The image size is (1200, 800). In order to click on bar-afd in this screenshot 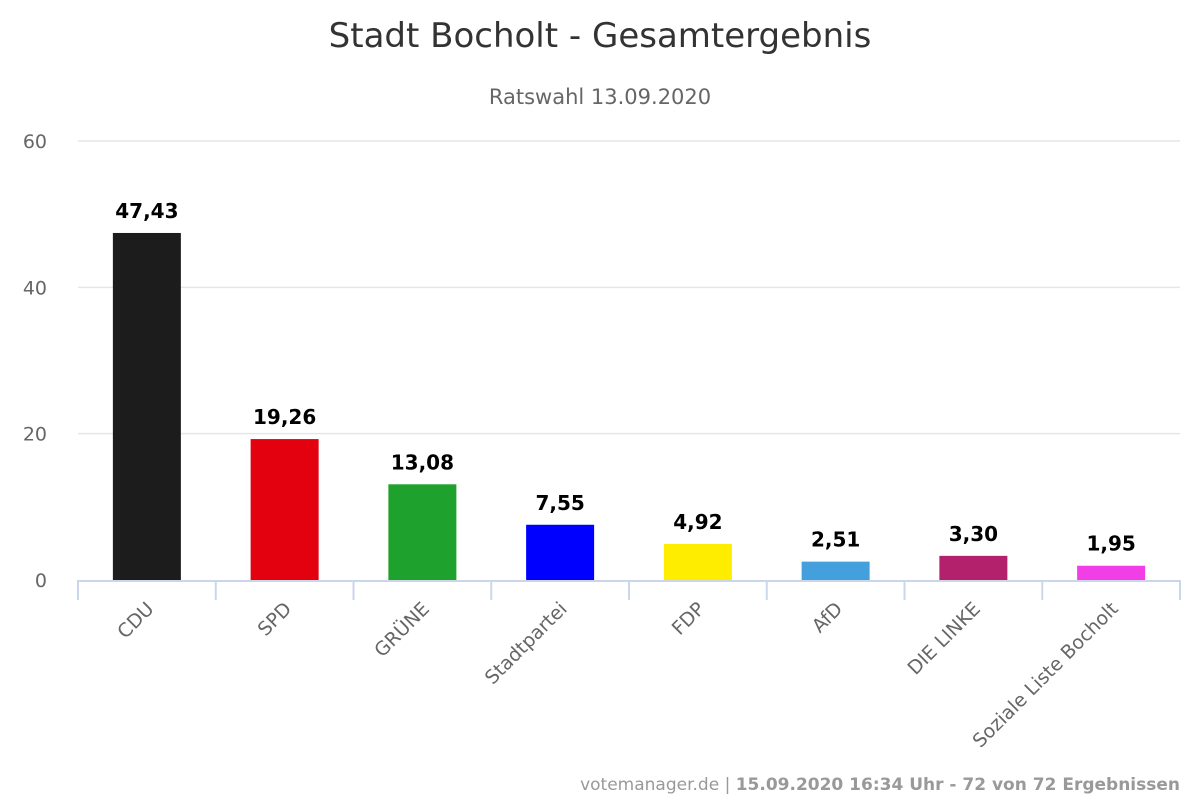, I will do `click(835, 570)`.